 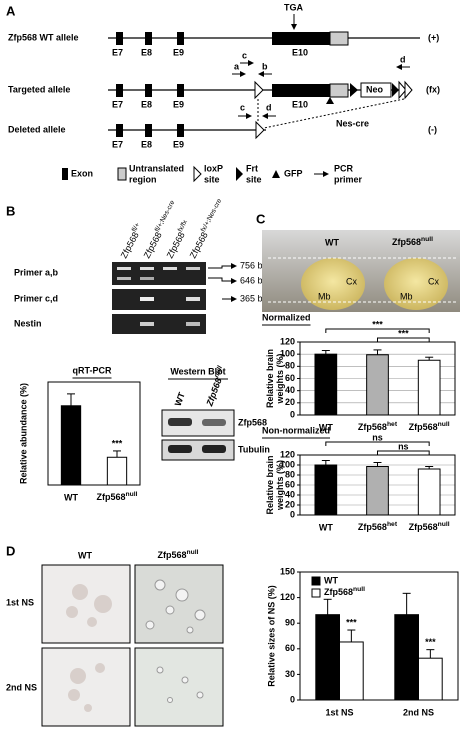 What do you see at coordinates (36, 272) in the screenshot?
I see `gel-row-label: Primer a,b` at bounding box center [36, 272].